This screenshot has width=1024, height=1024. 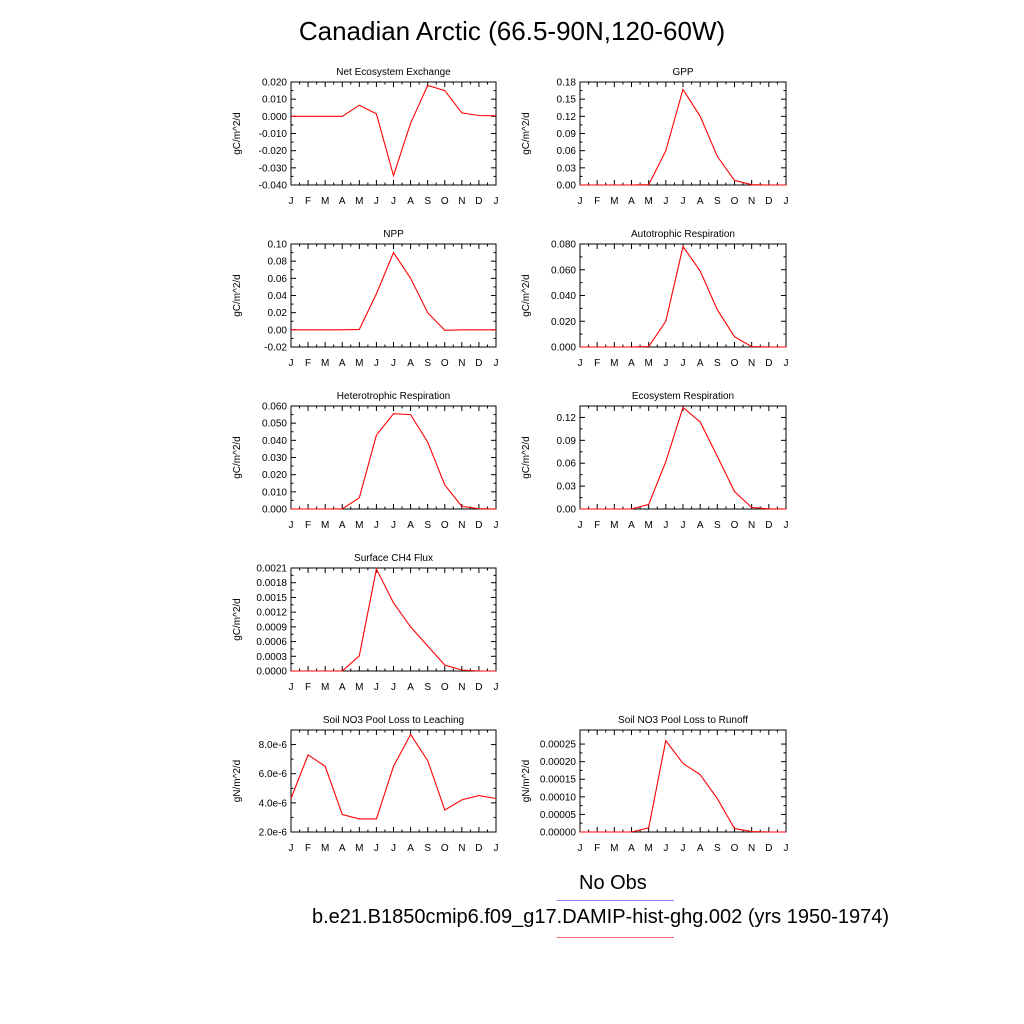 I want to click on y-tick-label: 0.010, so click(x=274, y=100).